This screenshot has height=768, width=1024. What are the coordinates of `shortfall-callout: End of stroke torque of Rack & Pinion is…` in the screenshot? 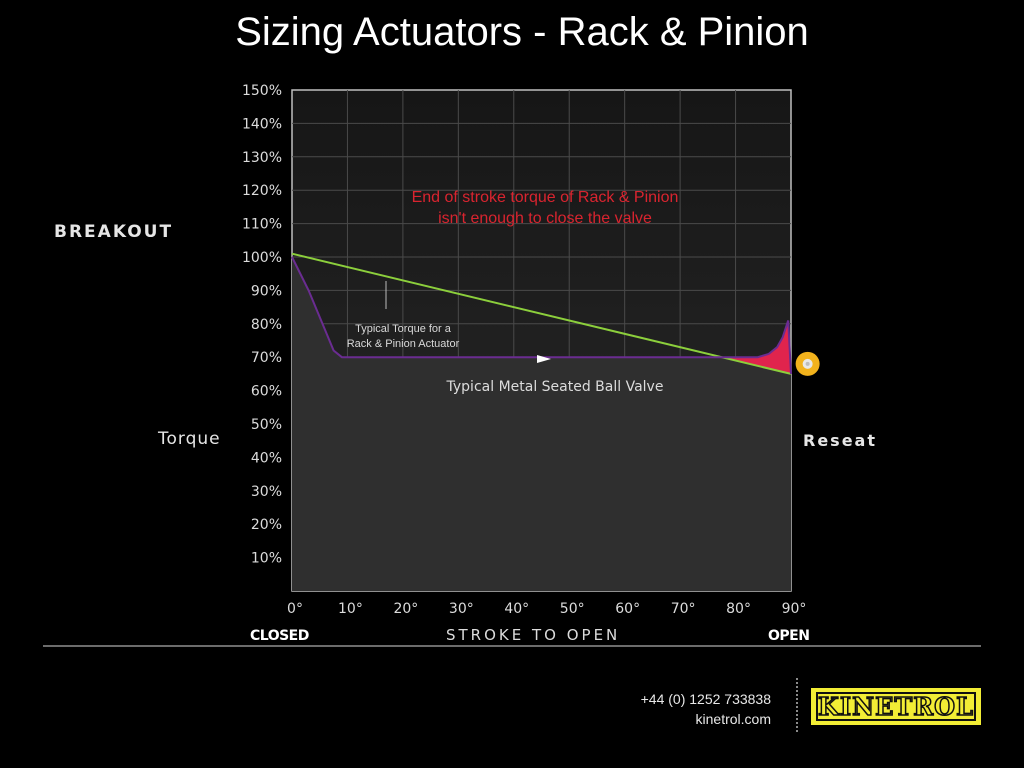 It's located at (545, 208).